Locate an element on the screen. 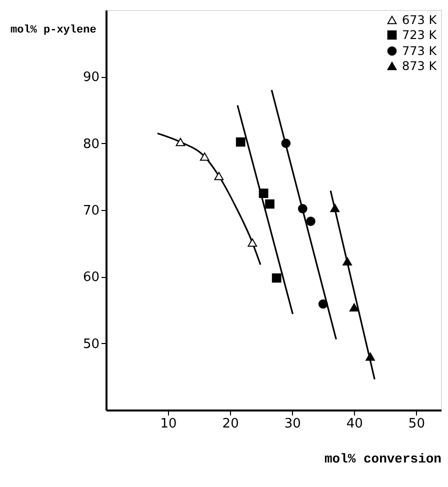  x-tick-label: 40 is located at coordinates (354, 424).